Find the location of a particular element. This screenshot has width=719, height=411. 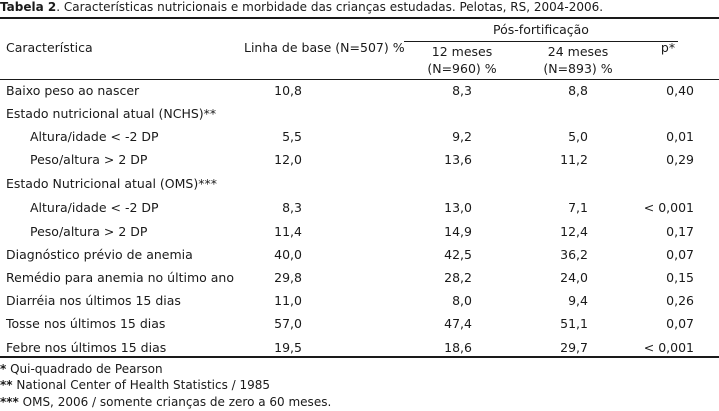

header-rule is located at coordinates (359, 79).